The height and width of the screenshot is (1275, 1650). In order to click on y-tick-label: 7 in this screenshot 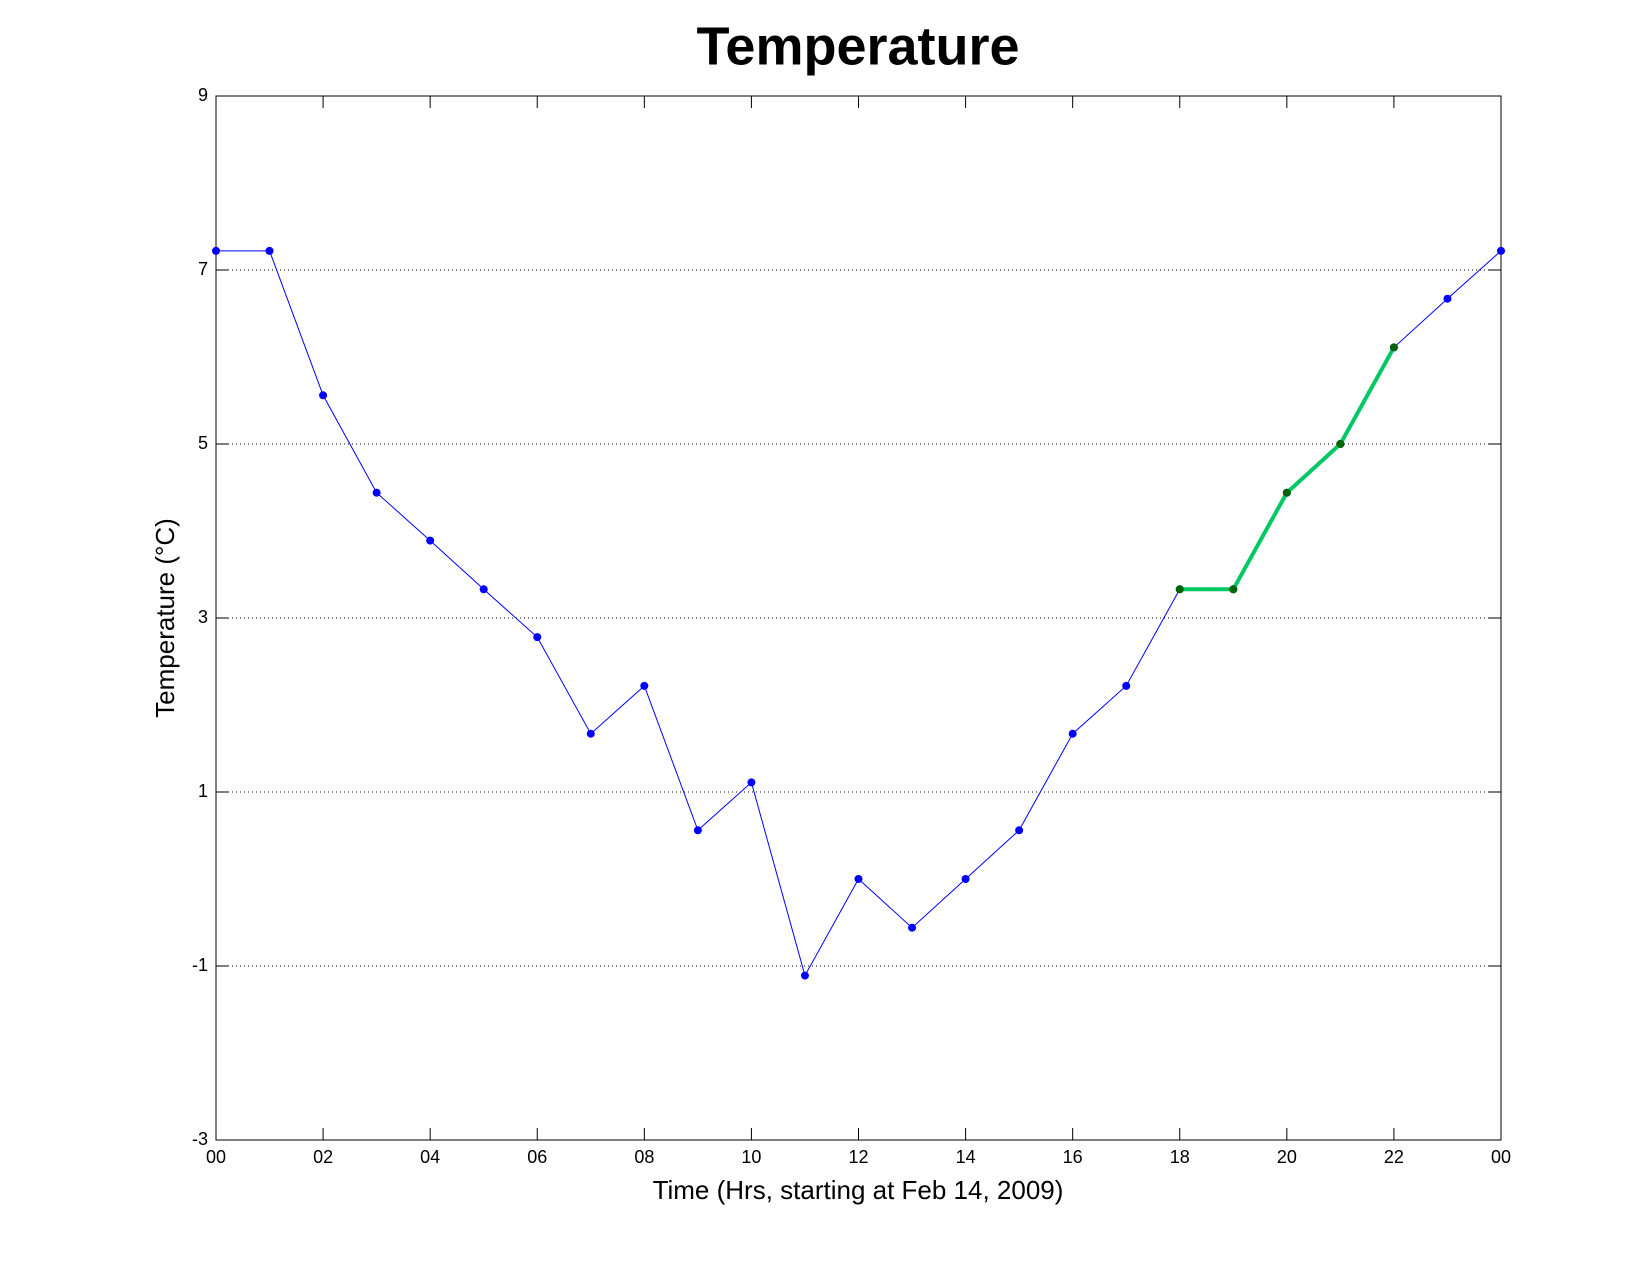, I will do `click(203, 269)`.